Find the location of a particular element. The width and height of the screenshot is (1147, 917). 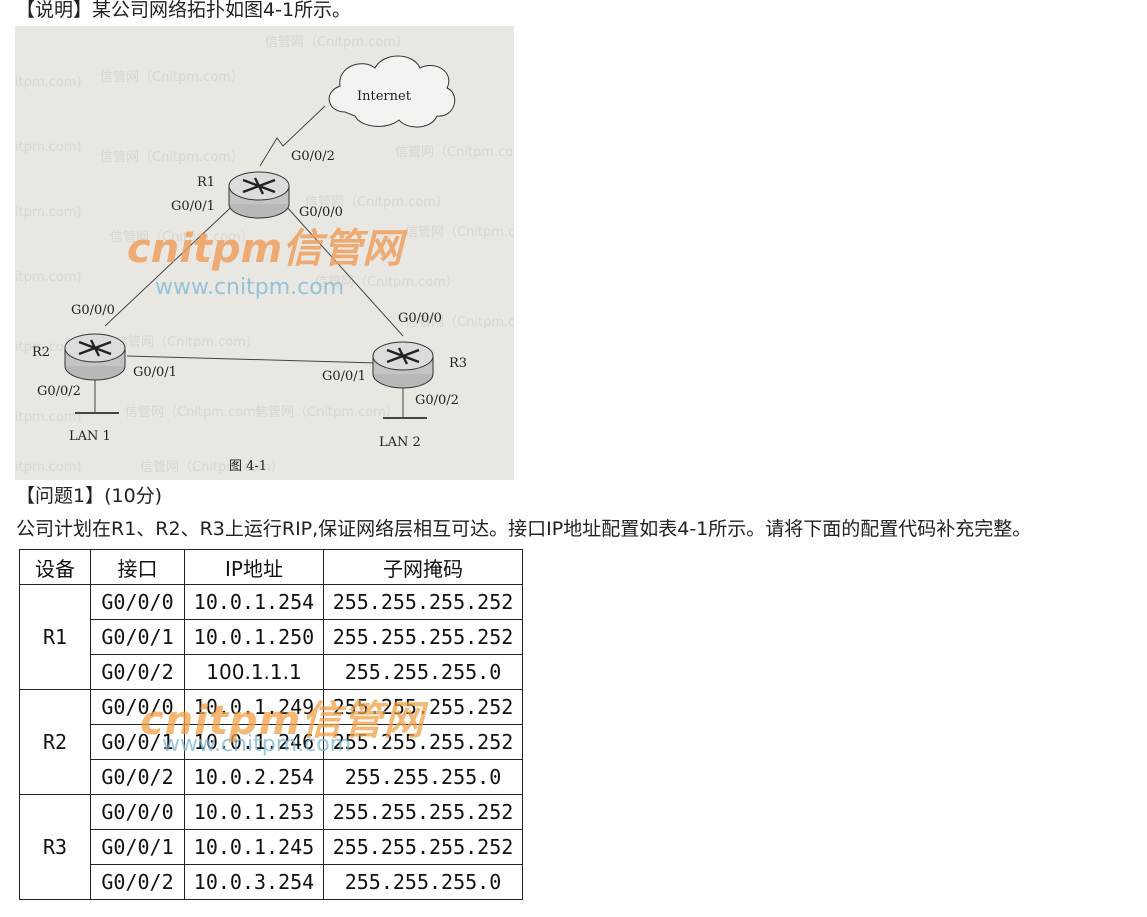

table-row: R3 G0/0/0 10.0.1.253 255.255.255.252 is located at coordinates (271, 847).